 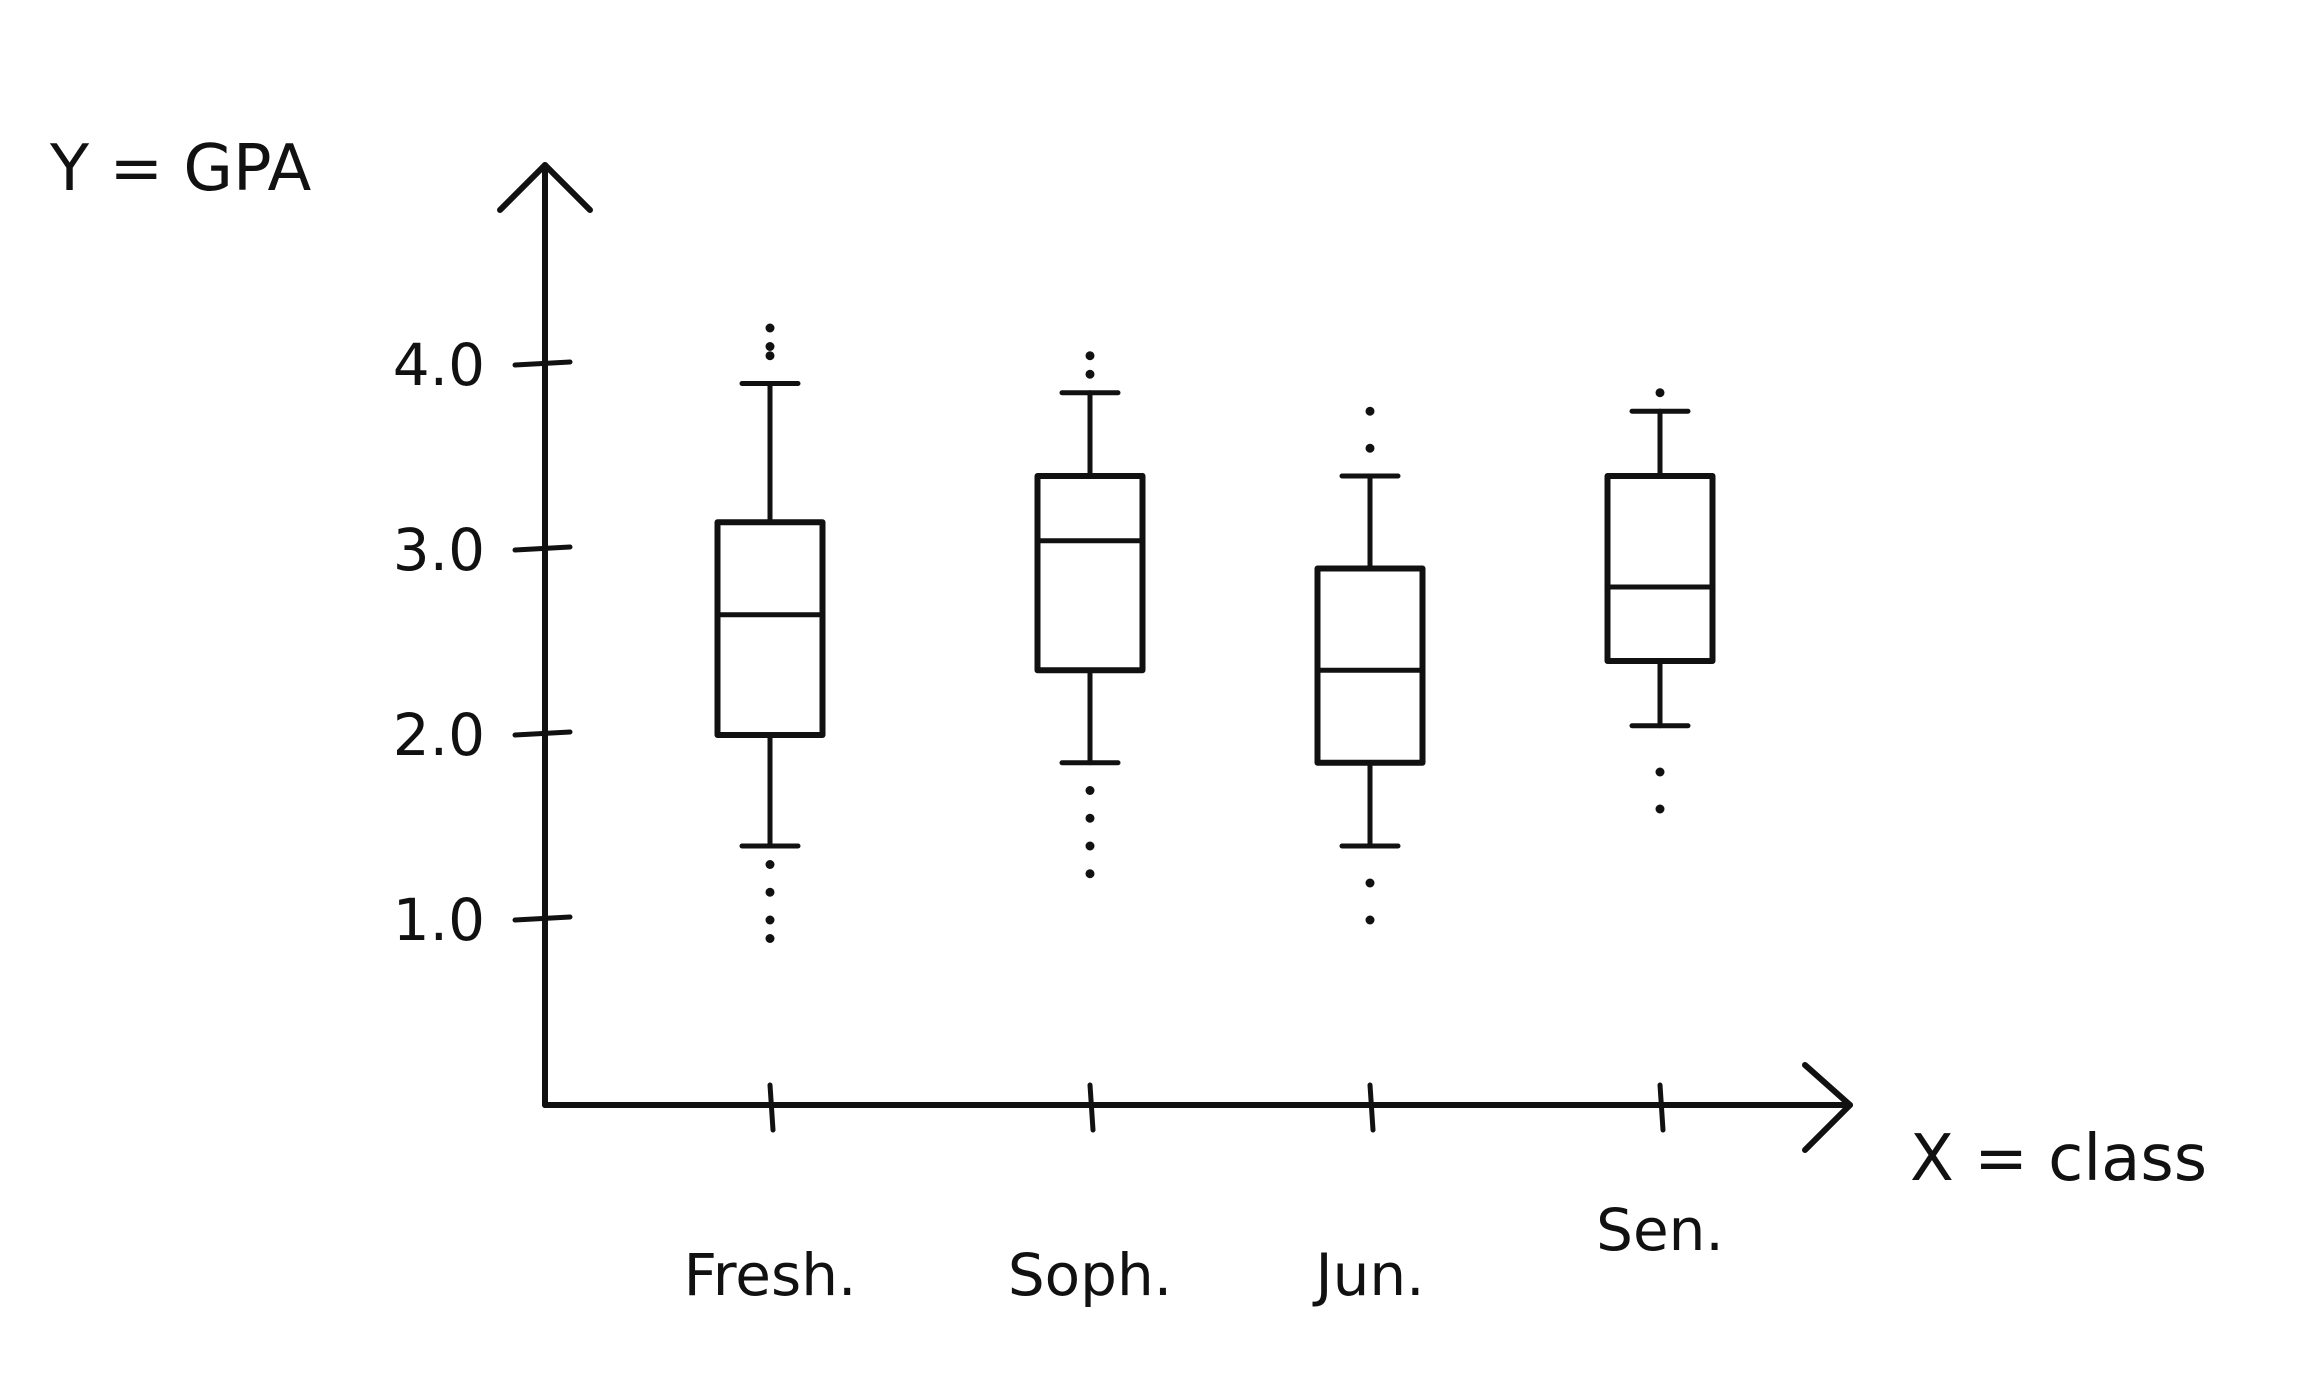 I want to click on x-category-label: Fresh., so click(x=770, y=1275).